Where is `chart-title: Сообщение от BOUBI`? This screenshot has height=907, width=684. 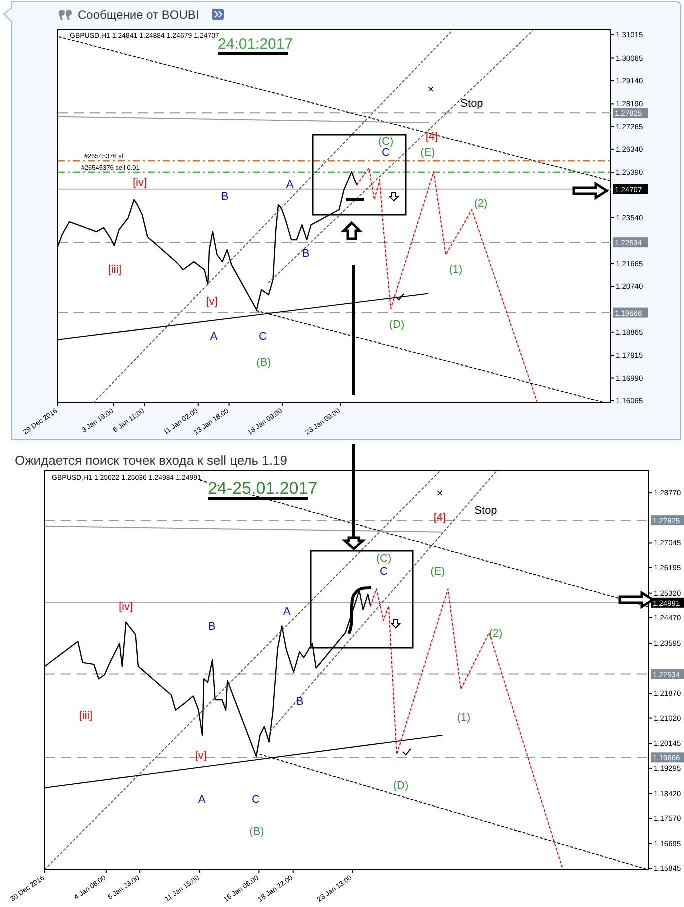
chart-title: Сообщение от BOUBI is located at coordinates (139, 15).